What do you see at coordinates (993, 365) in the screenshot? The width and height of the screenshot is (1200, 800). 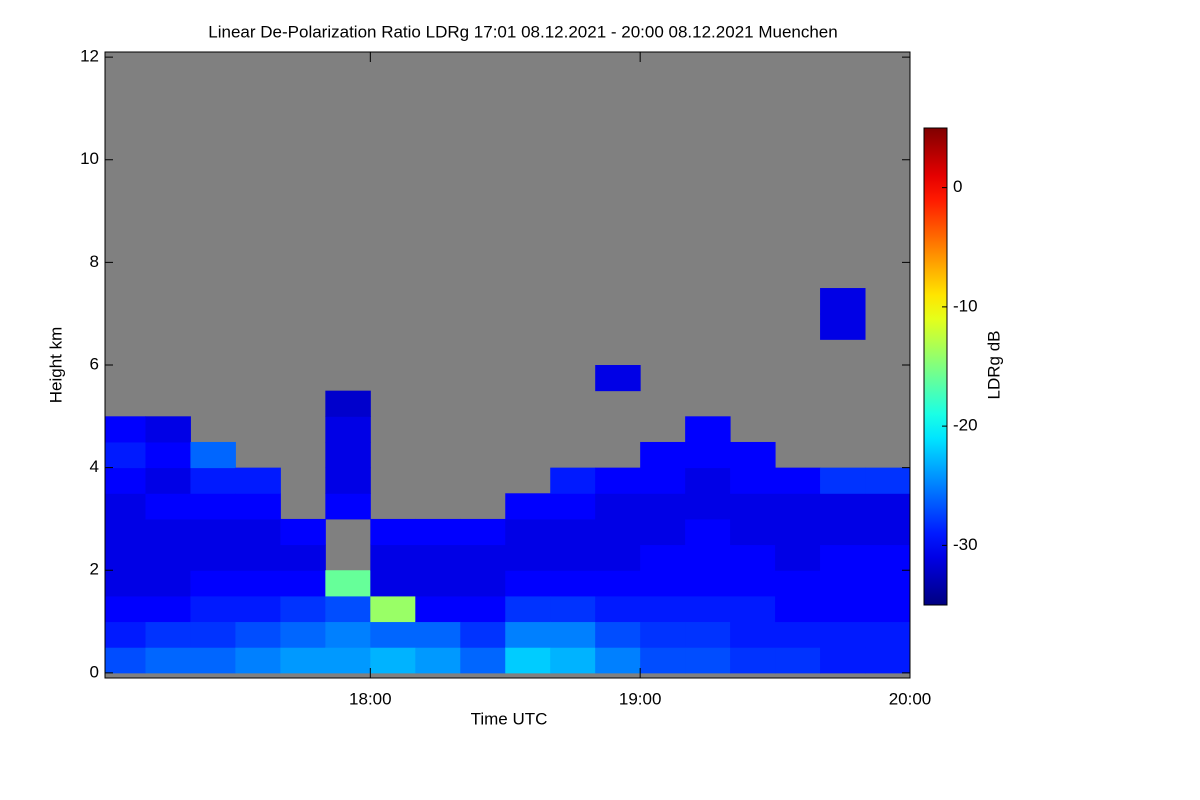 I see `colorbar-label: LDRg dB` at bounding box center [993, 365].